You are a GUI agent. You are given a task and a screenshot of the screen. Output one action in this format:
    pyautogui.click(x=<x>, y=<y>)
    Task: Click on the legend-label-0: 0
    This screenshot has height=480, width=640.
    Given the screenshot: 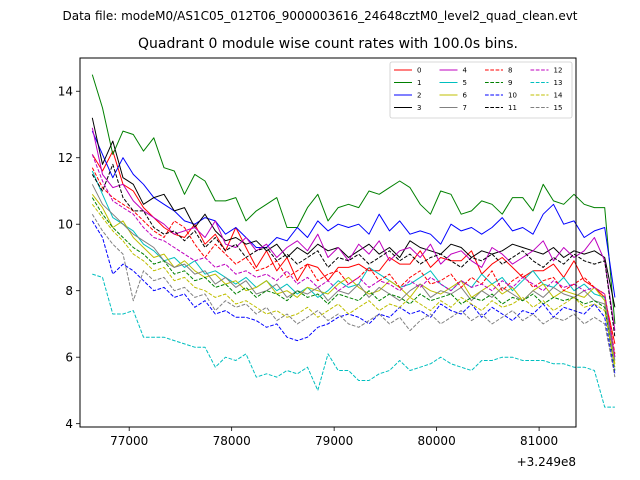 What is the action you would take?
    pyautogui.click(x=419, y=71)
    